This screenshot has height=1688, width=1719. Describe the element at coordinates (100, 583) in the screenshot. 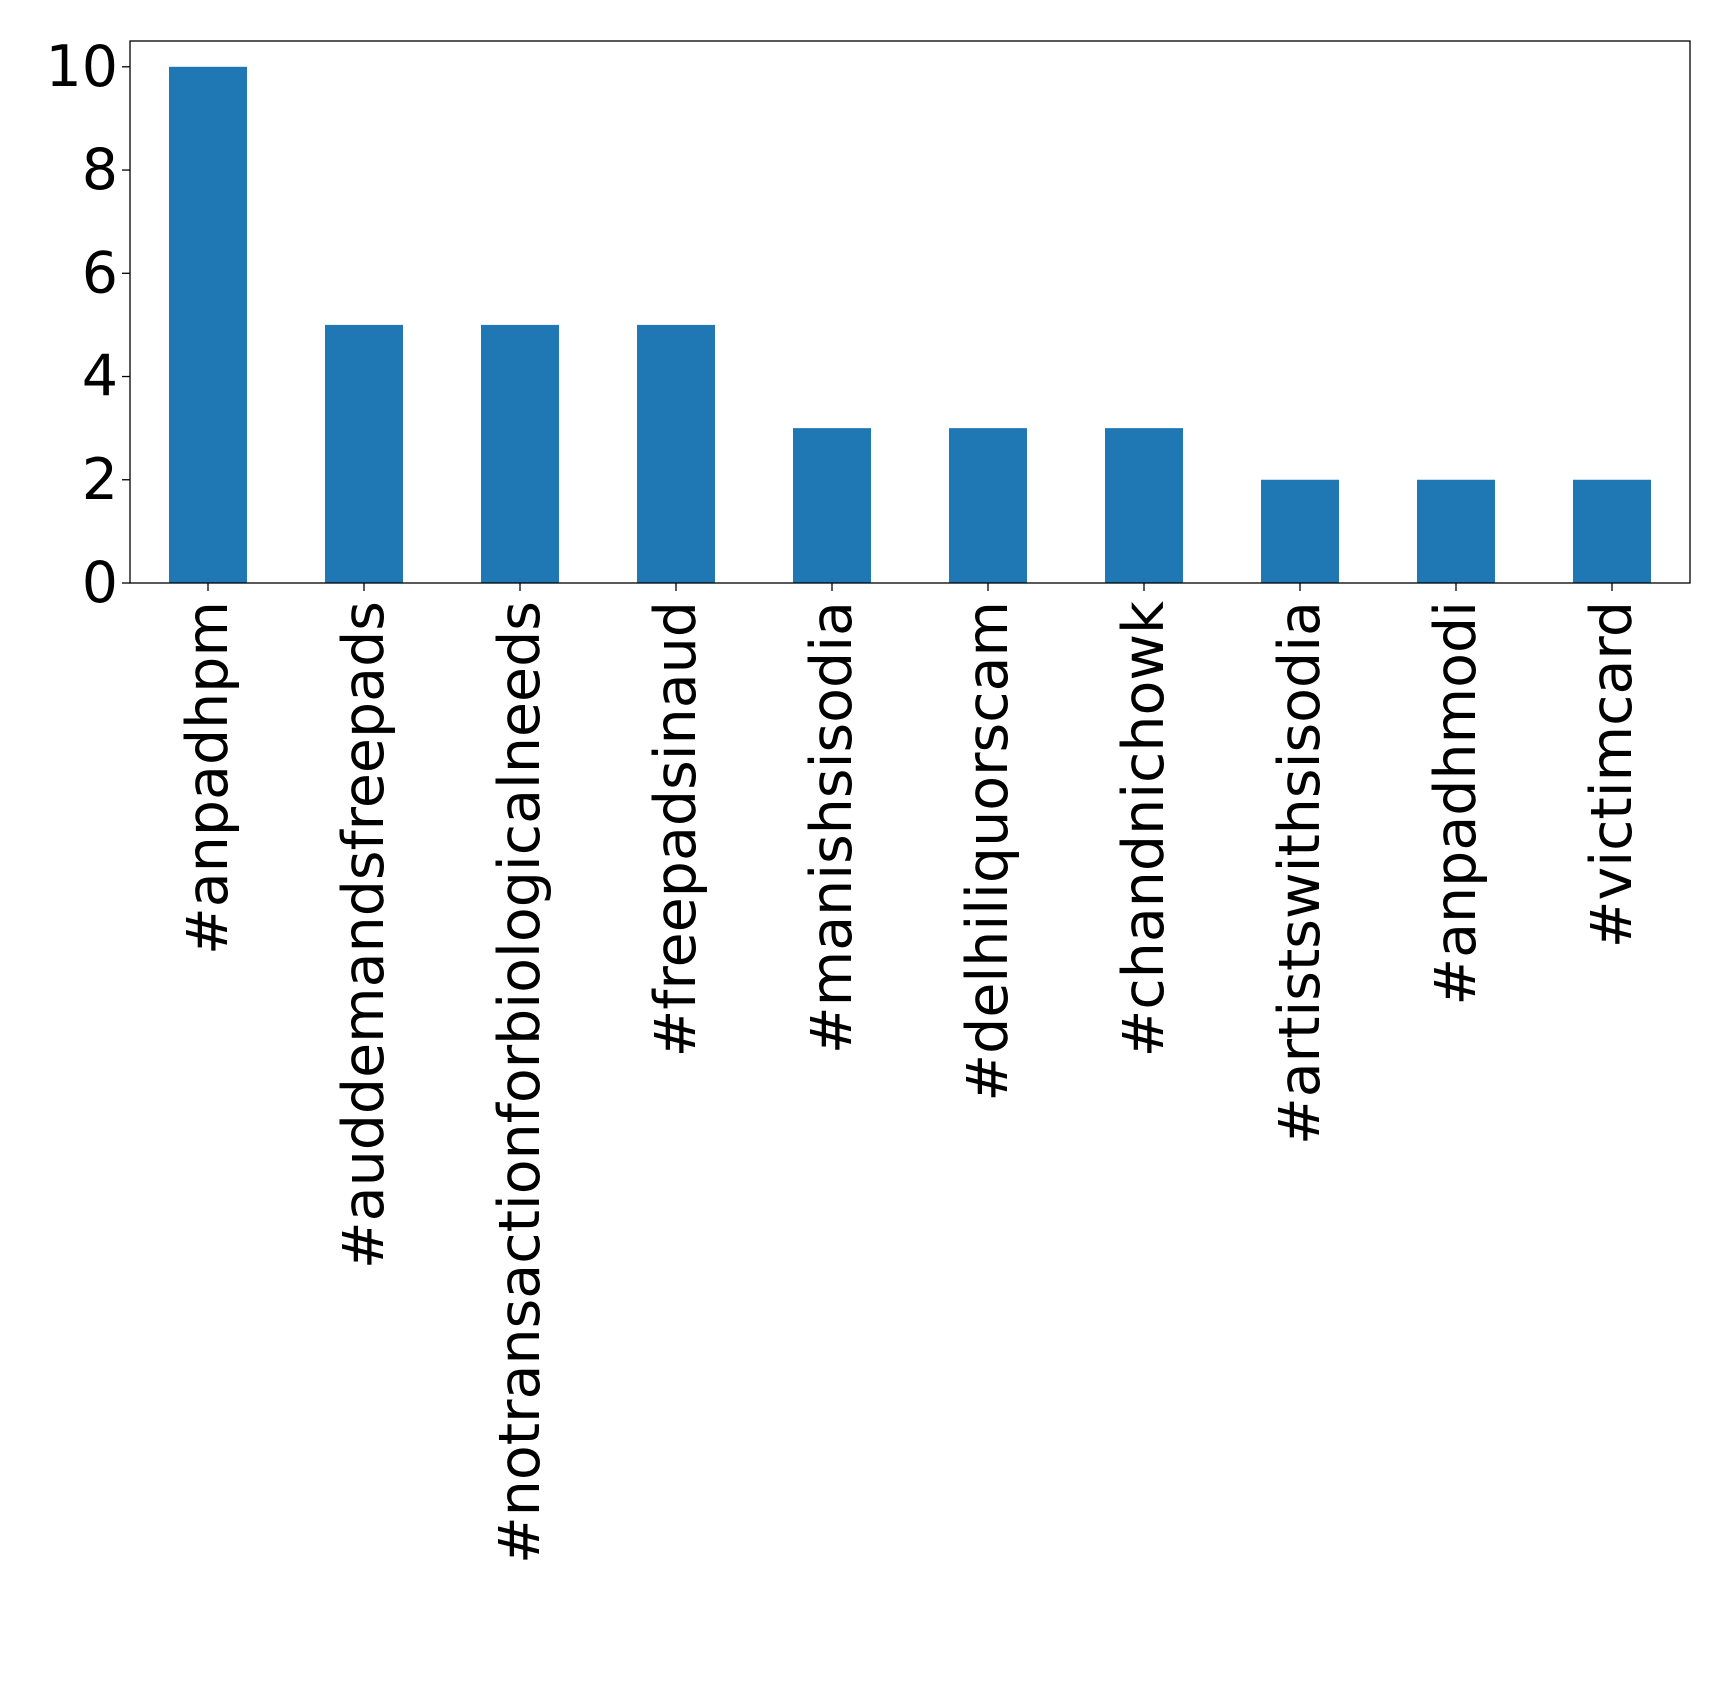

I see `y-tick-label: 0` at that location.